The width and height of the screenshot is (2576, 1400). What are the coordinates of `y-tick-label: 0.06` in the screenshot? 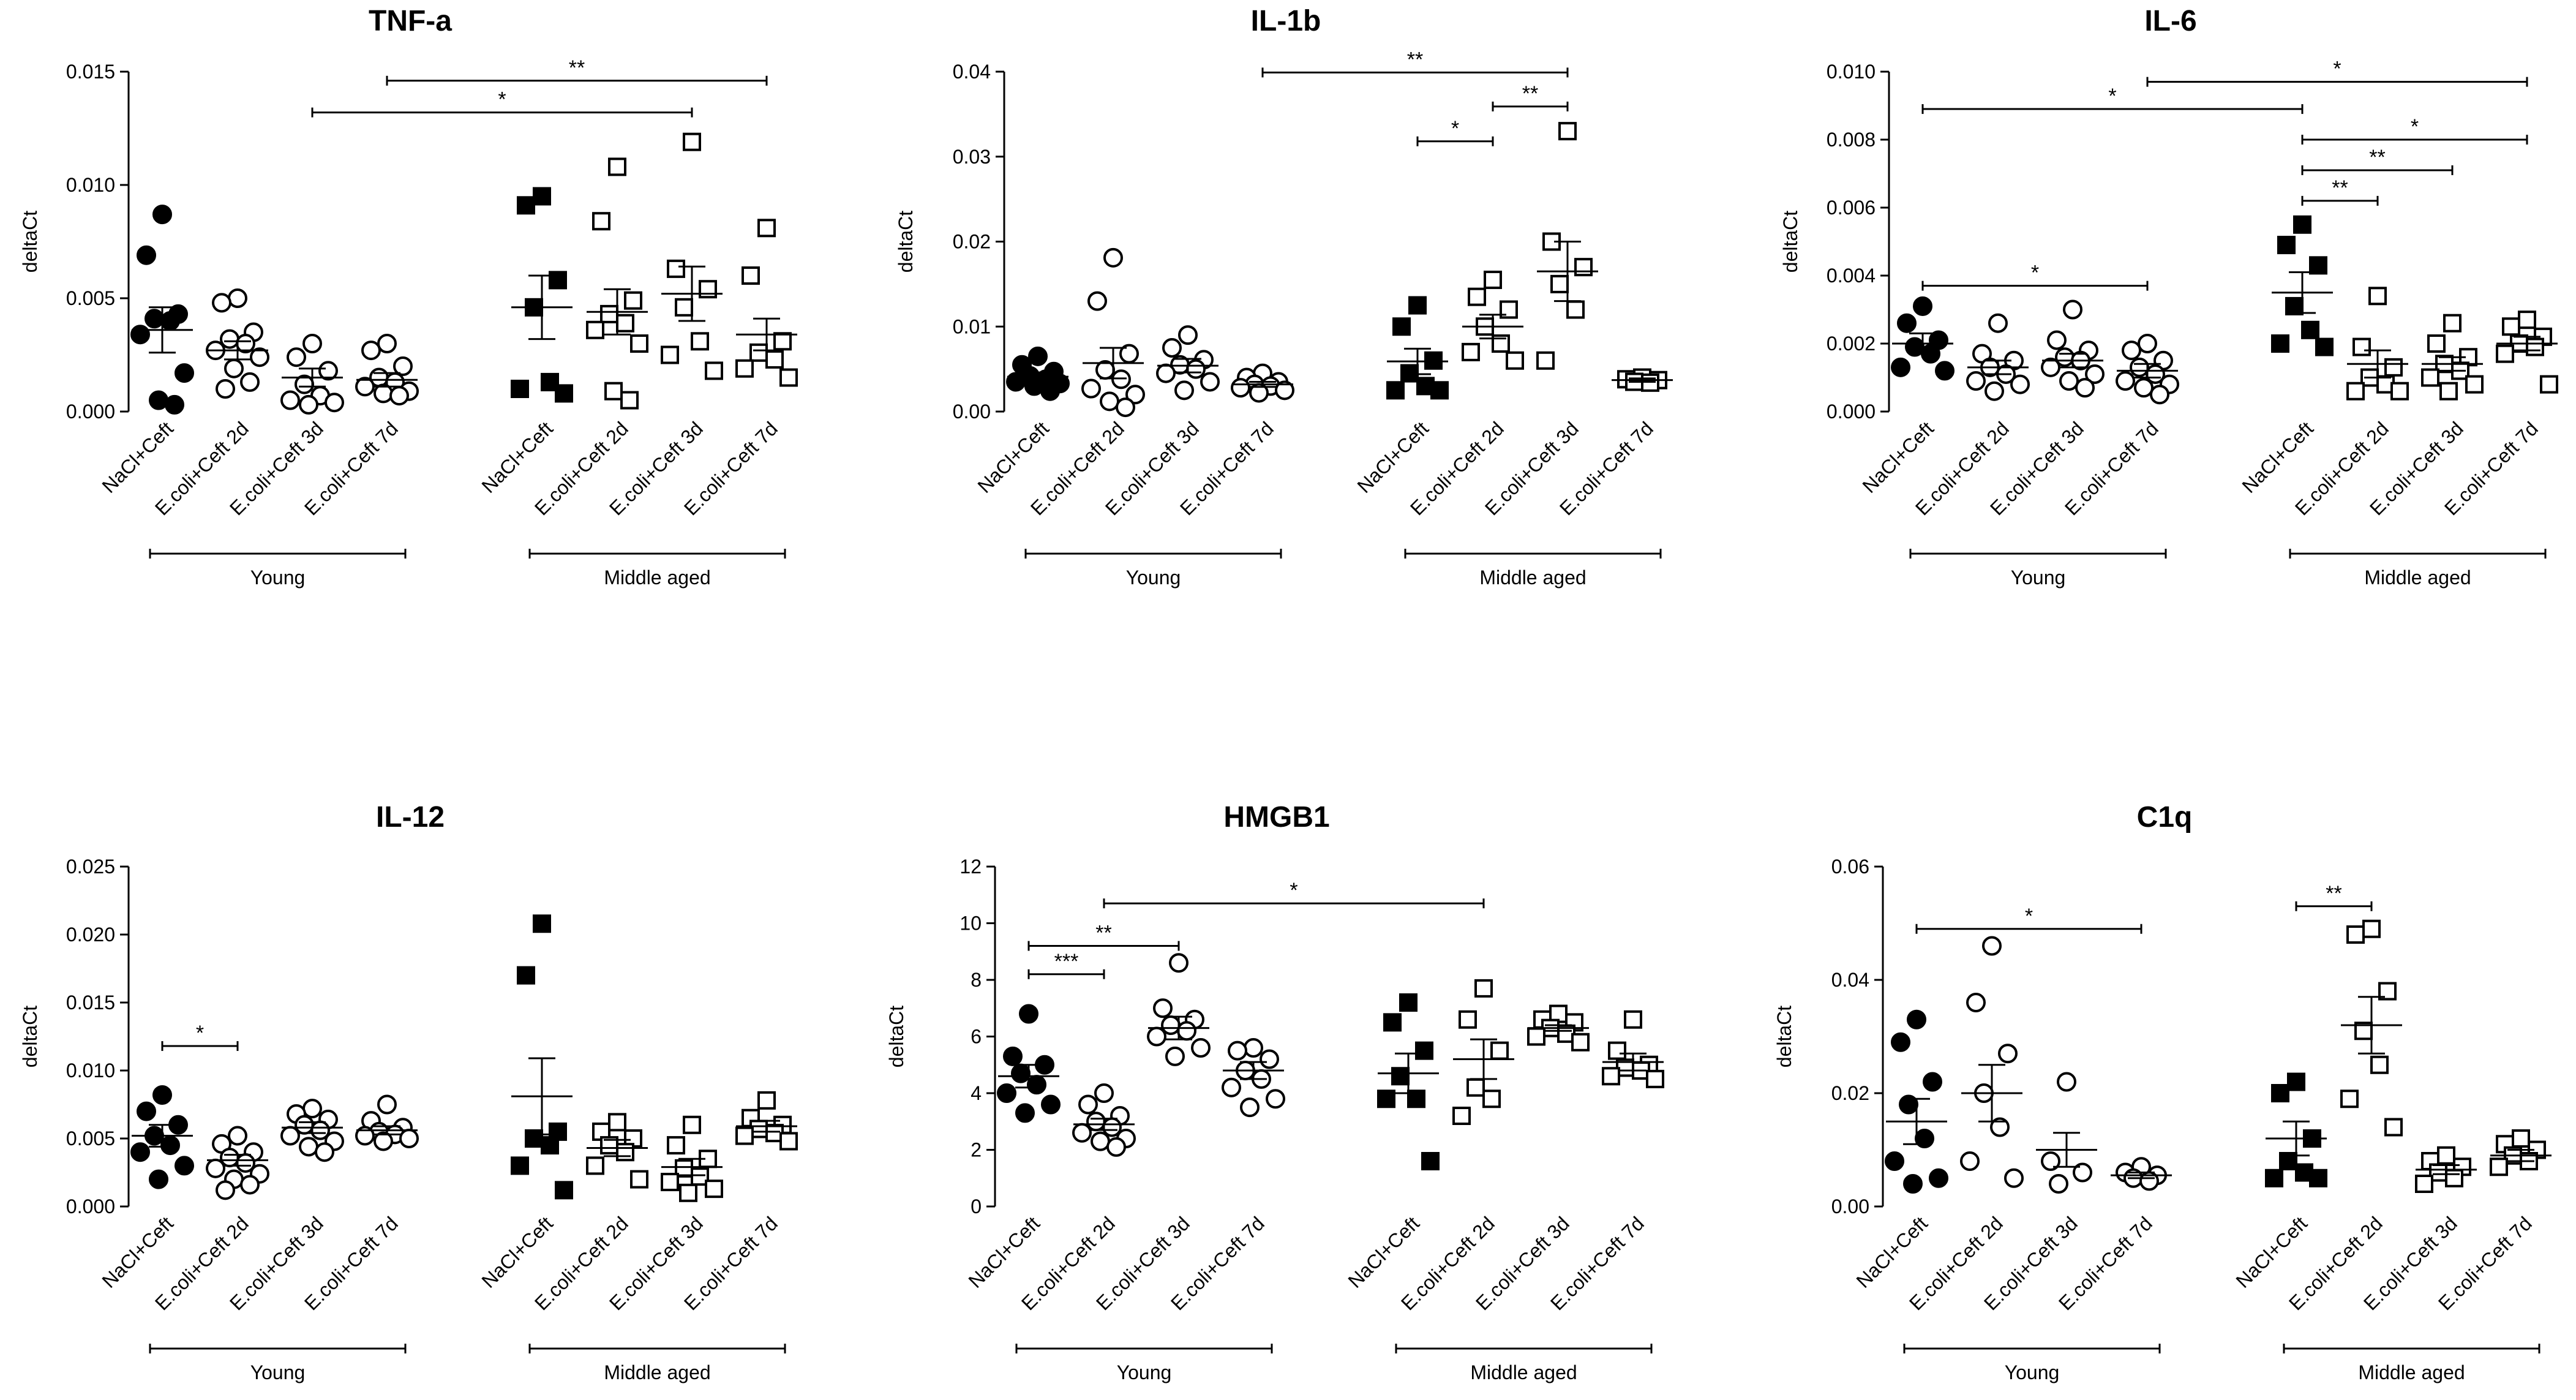 It's located at (1850, 867).